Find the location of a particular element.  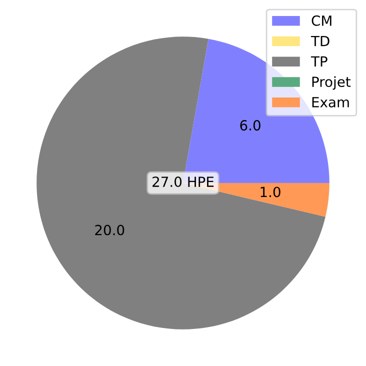

text: 27.0 HPE is located at coordinates (183, 182).